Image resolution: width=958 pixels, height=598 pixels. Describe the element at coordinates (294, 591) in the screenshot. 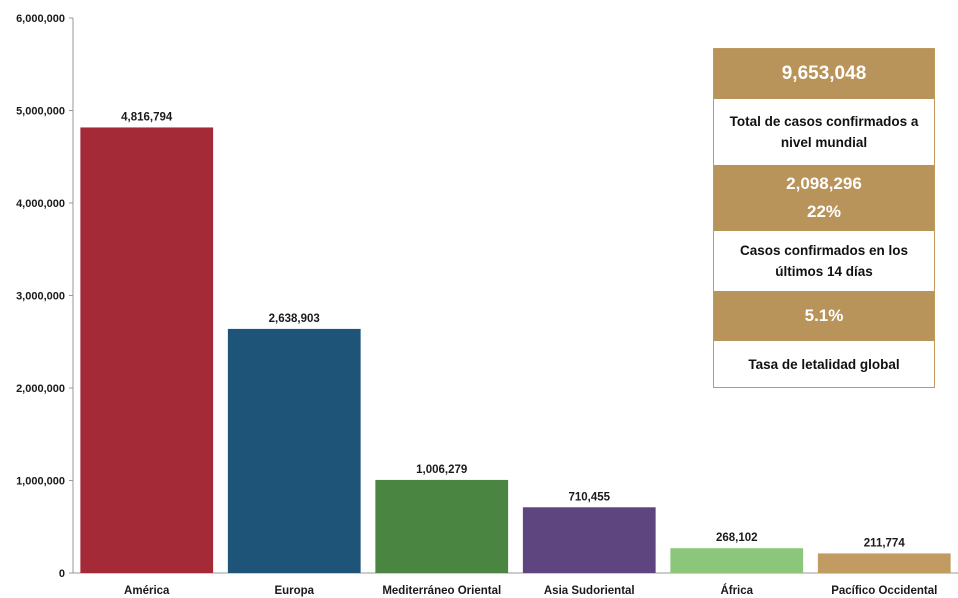

I see `category-label: Europa` at that location.